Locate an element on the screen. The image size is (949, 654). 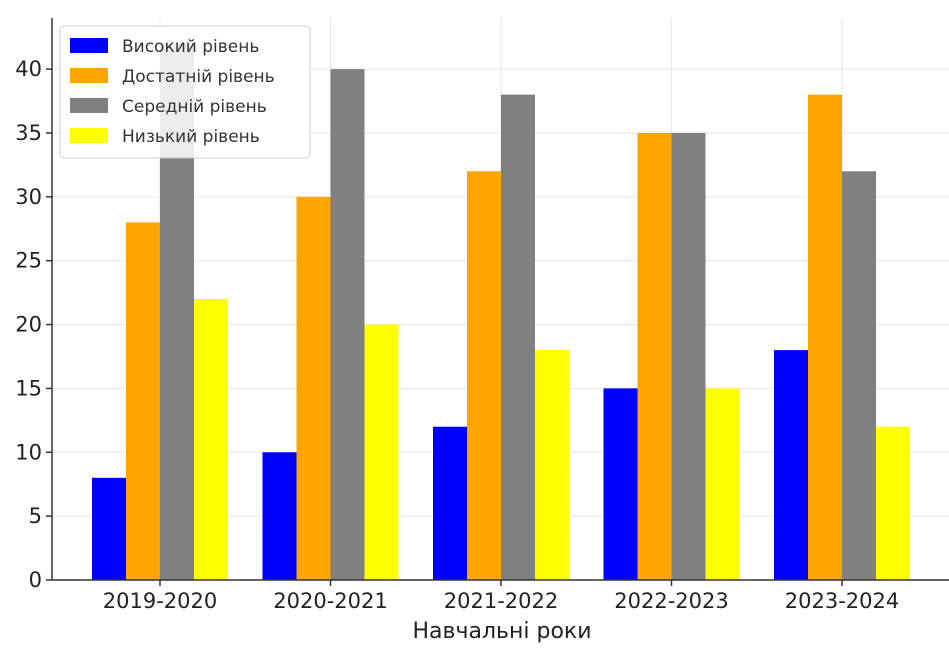
y-tick-label: 35 is located at coordinates (28, 133).